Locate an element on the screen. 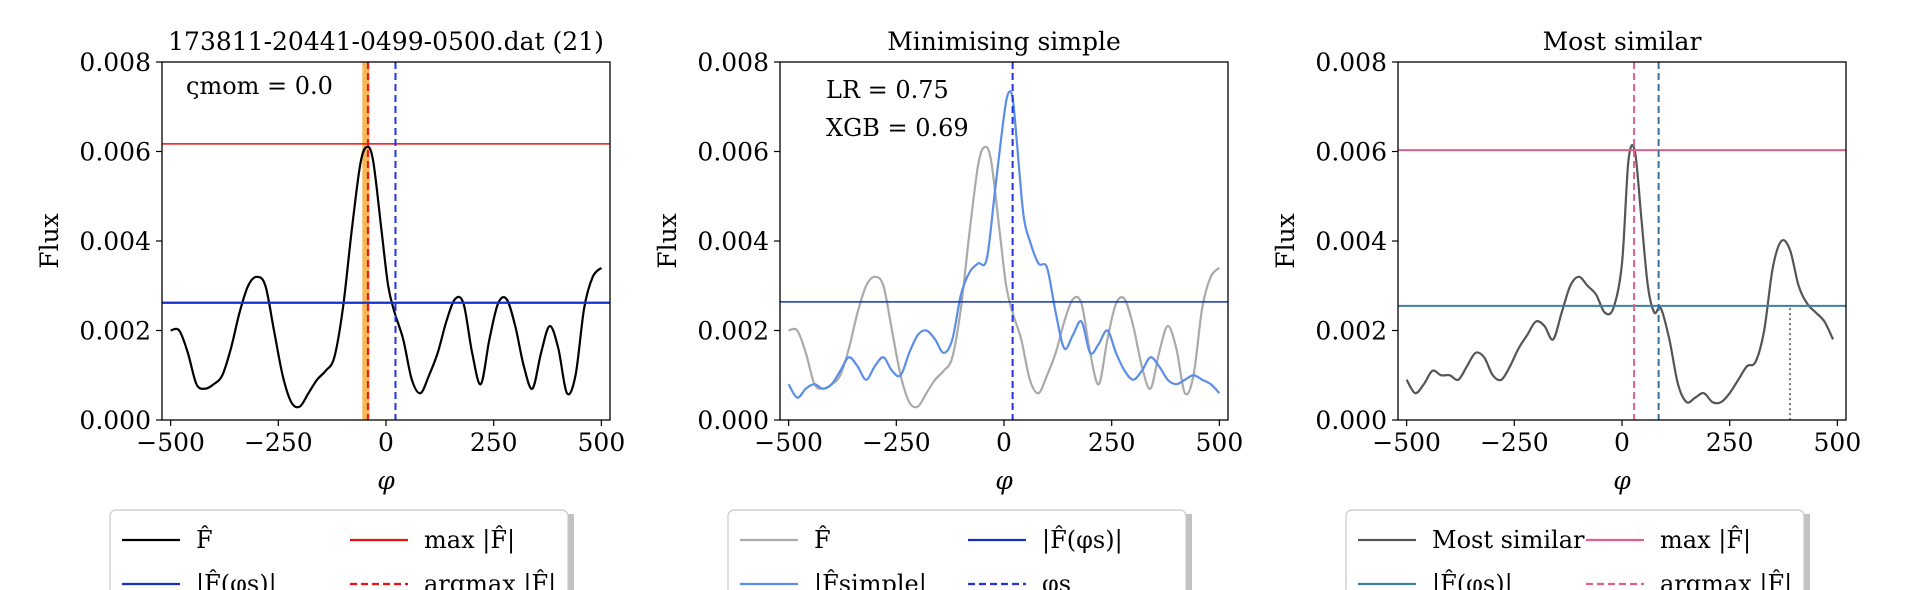  legend: Most similar max |F̂| |F̂(φs)| argmax |F̂| is located at coordinates (1577, 549).